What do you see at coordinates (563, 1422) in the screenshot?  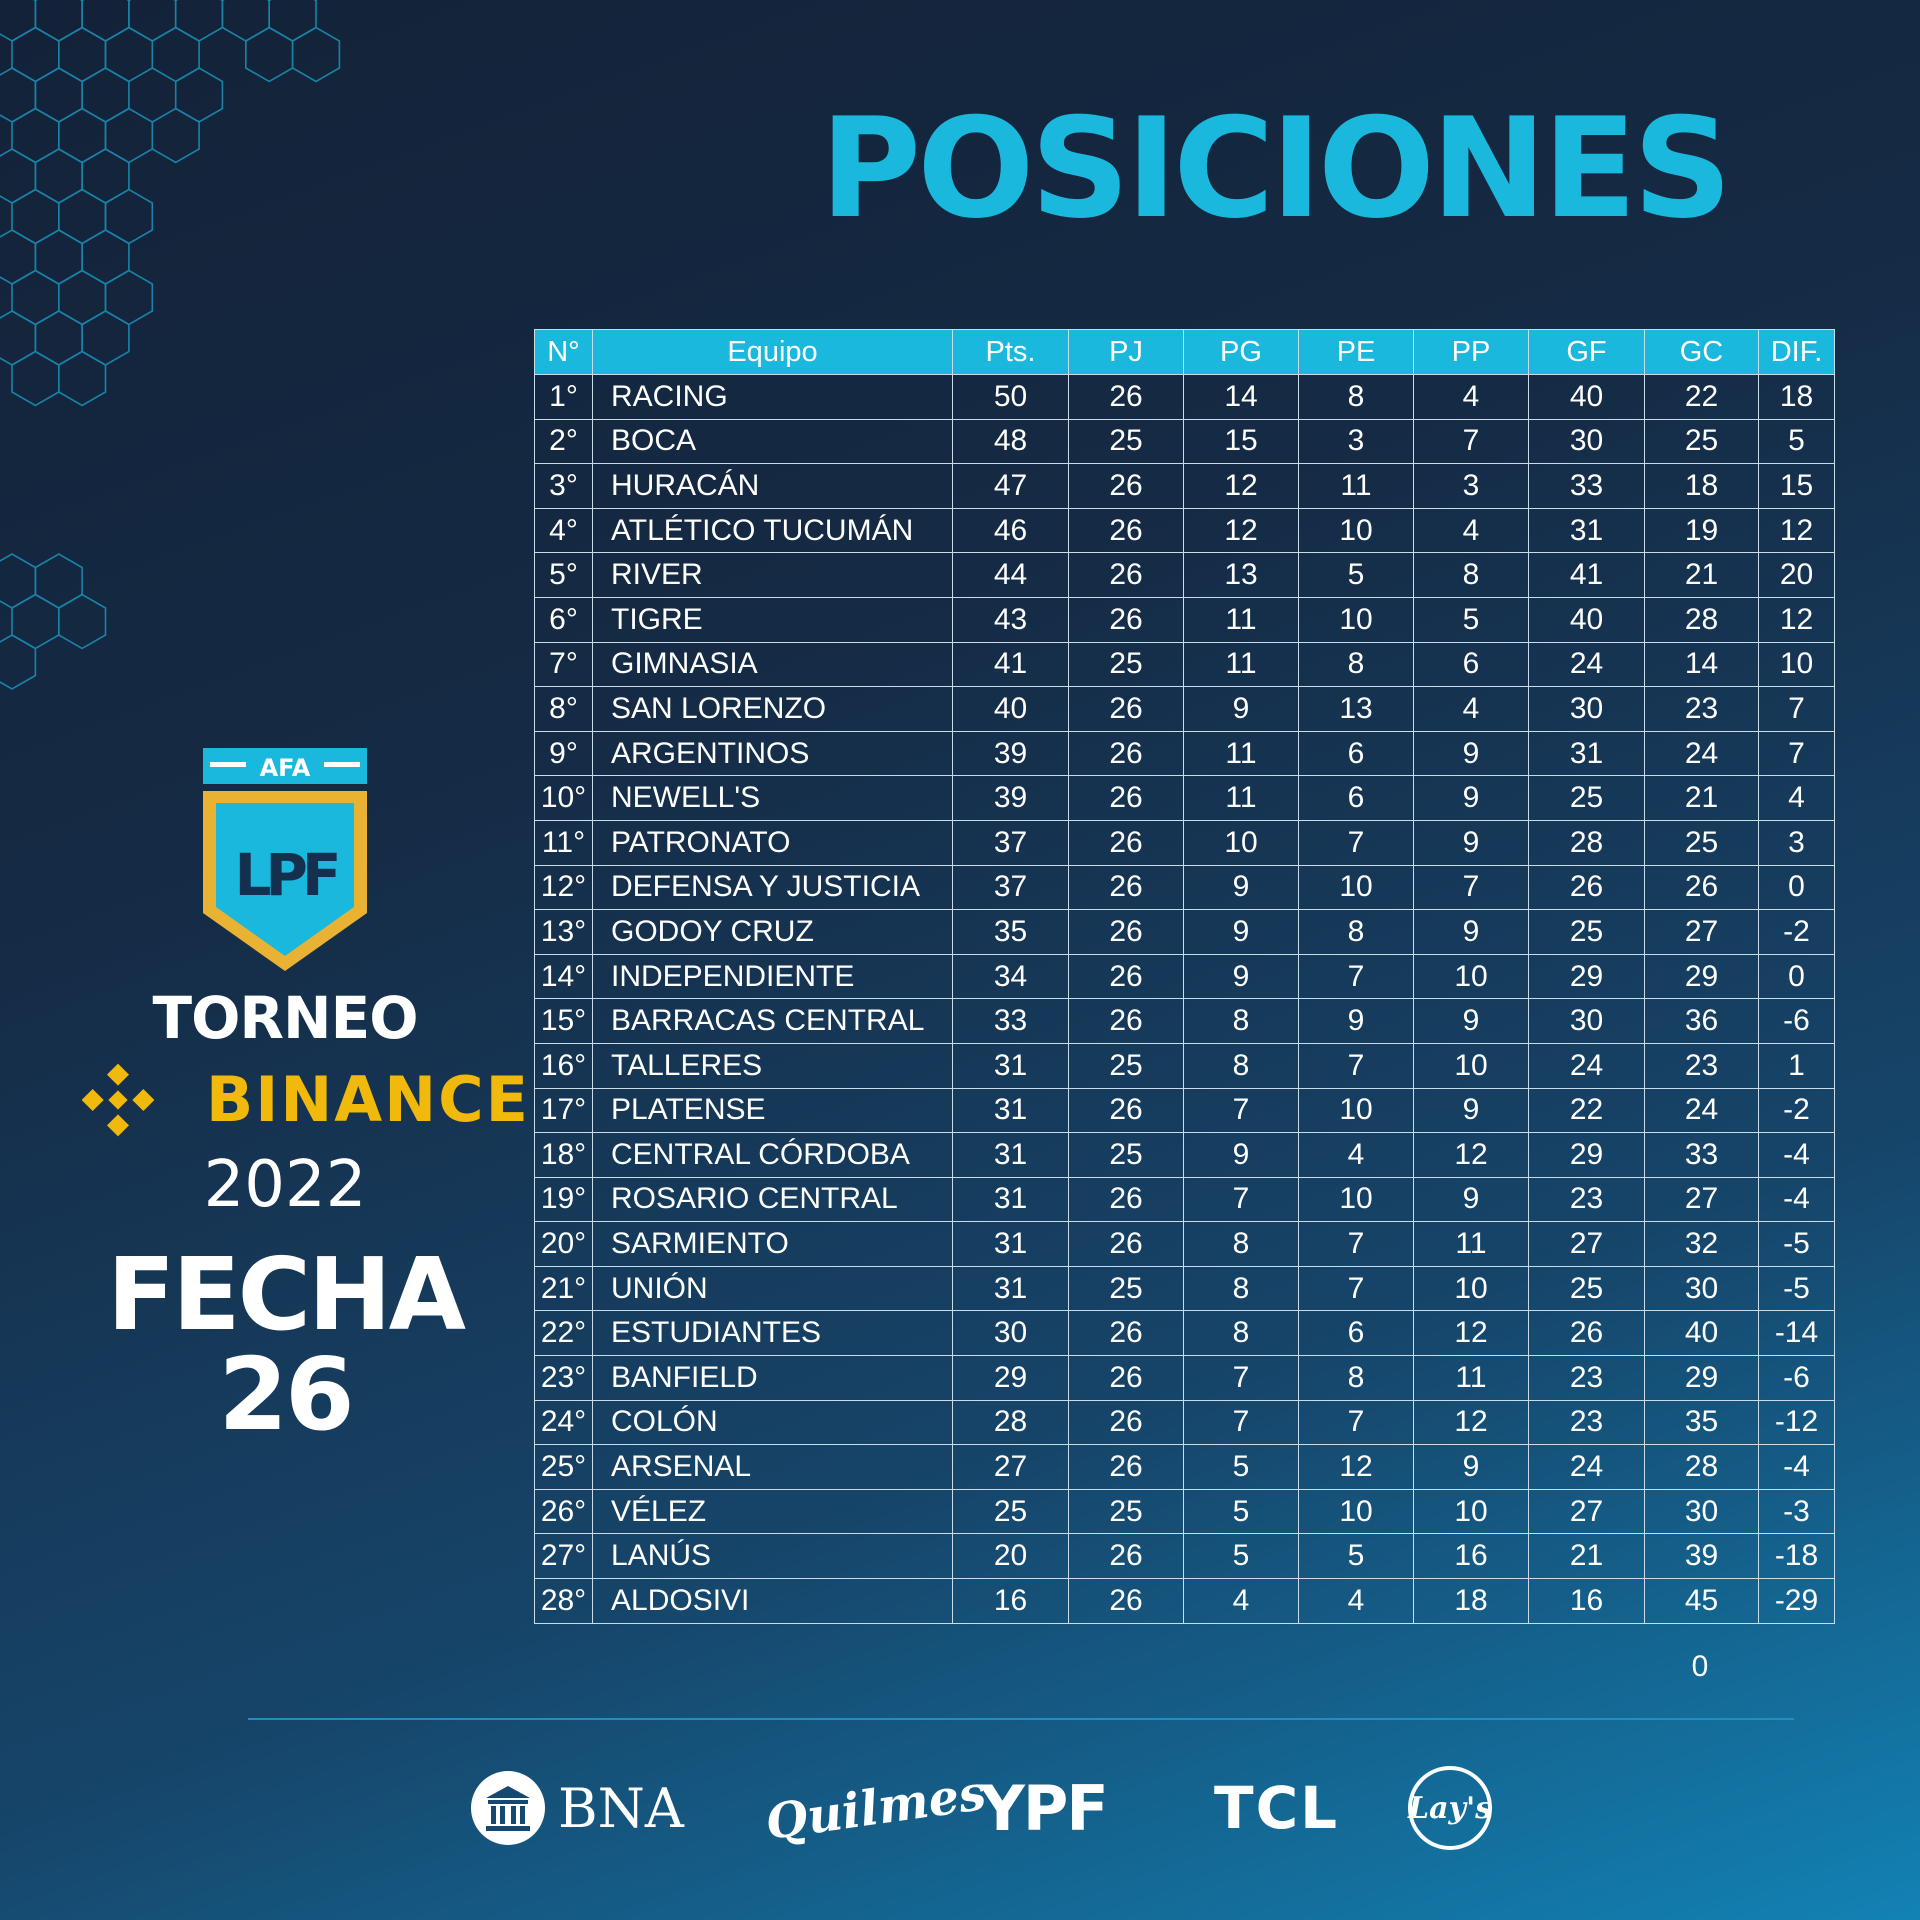 I see `cell-position: 24°` at bounding box center [563, 1422].